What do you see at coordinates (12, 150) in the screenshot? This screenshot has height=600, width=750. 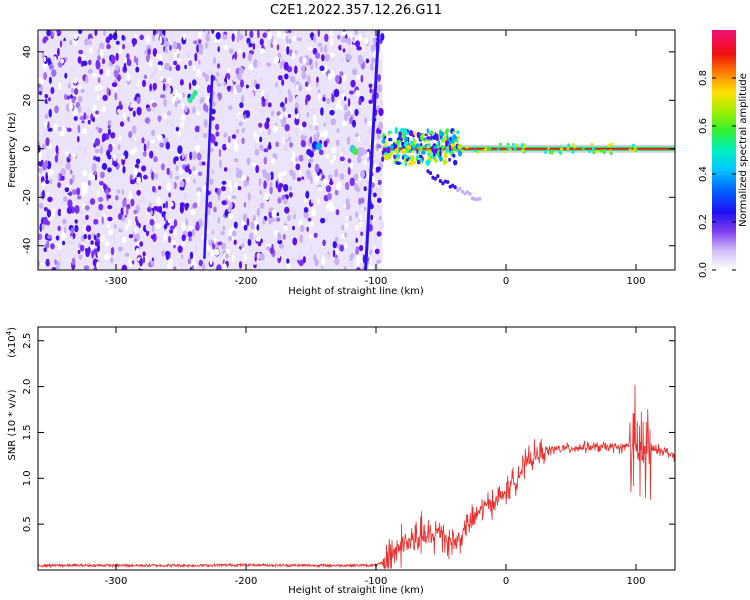 I see `spectrogram-y-label: Frequency (Hz)` at bounding box center [12, 150].